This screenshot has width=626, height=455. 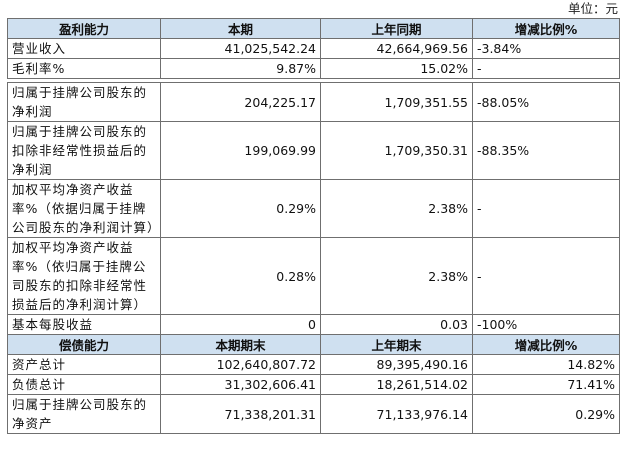 What do you see at coordinates (546, 384) in the screenshot?
I see `change-value: 71.41%` at bounding box center [546, 384].